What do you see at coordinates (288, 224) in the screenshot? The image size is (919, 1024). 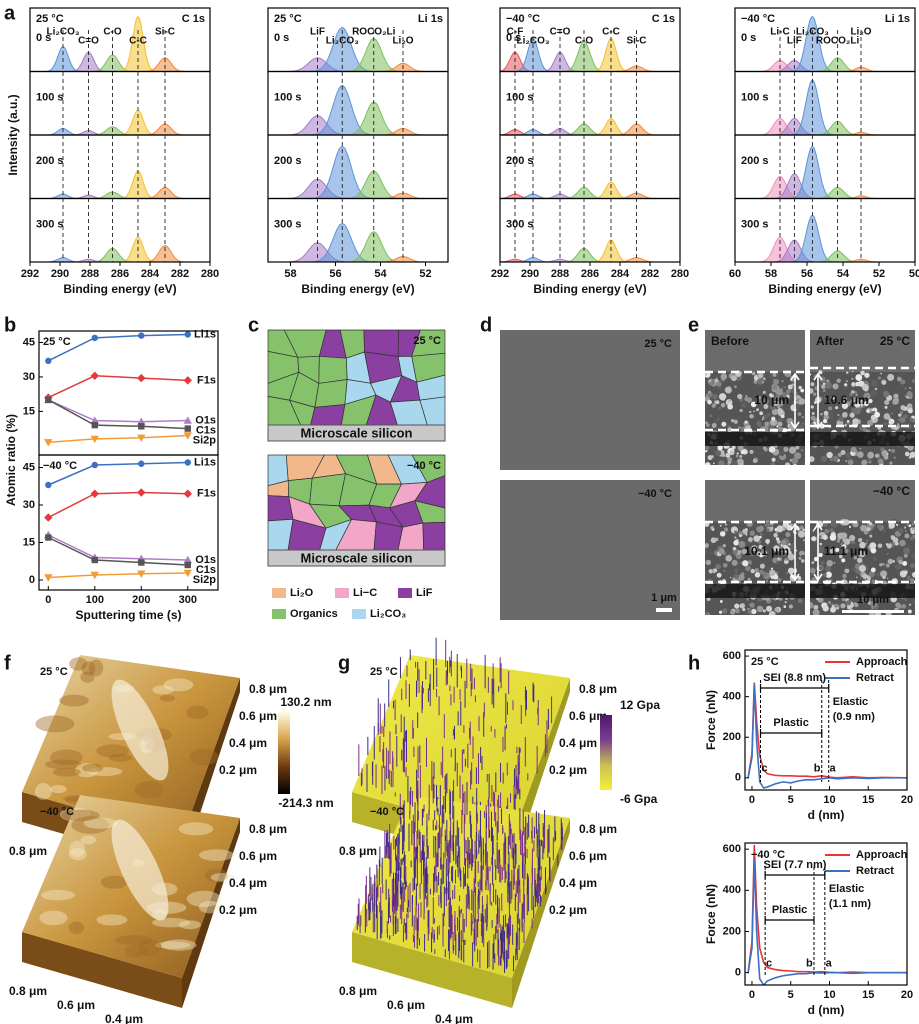 I see `row-label: 300 s` at bounding box center [288, 224].